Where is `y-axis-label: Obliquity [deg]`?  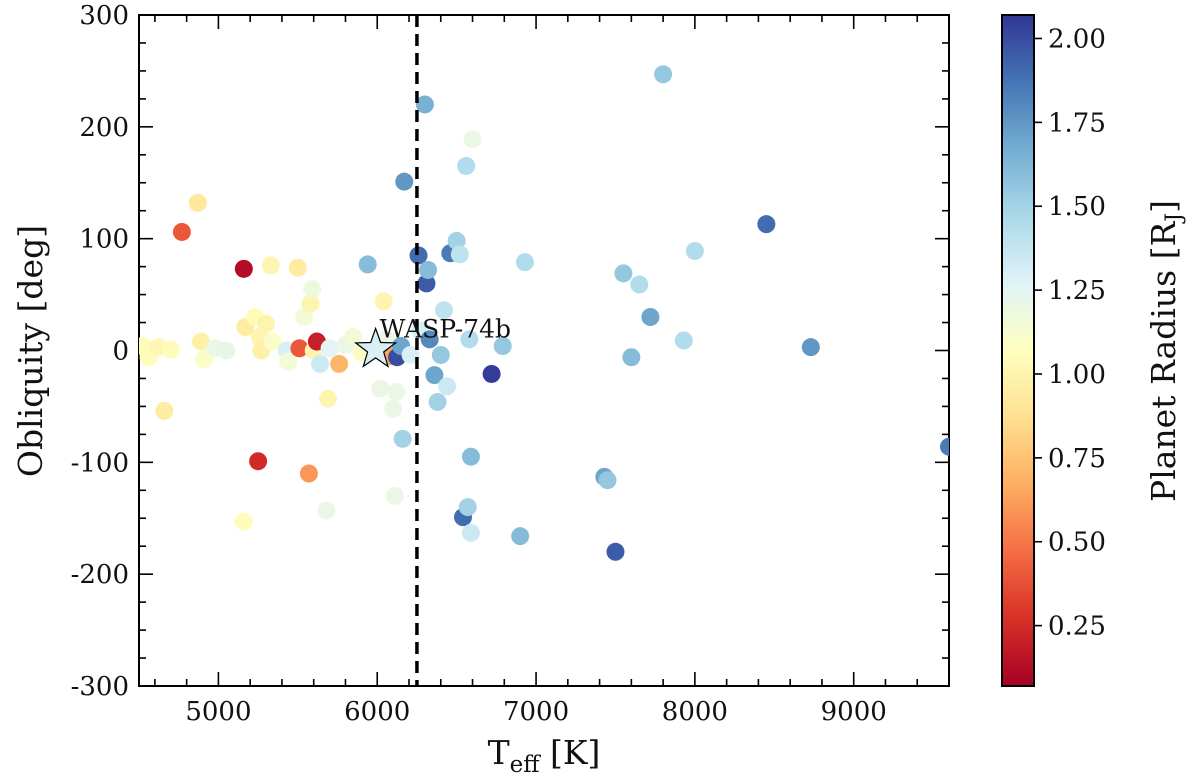
y-axis-label: Obliquity [deg] is located at coordinates (30, 351).